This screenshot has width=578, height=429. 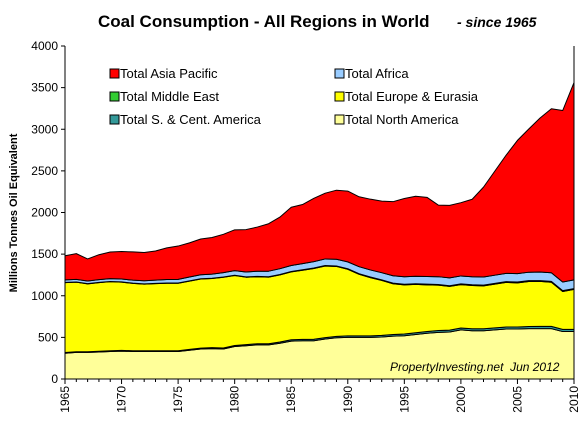 I want to click on x-tick-label: 1980, so click(x=235, y=399).